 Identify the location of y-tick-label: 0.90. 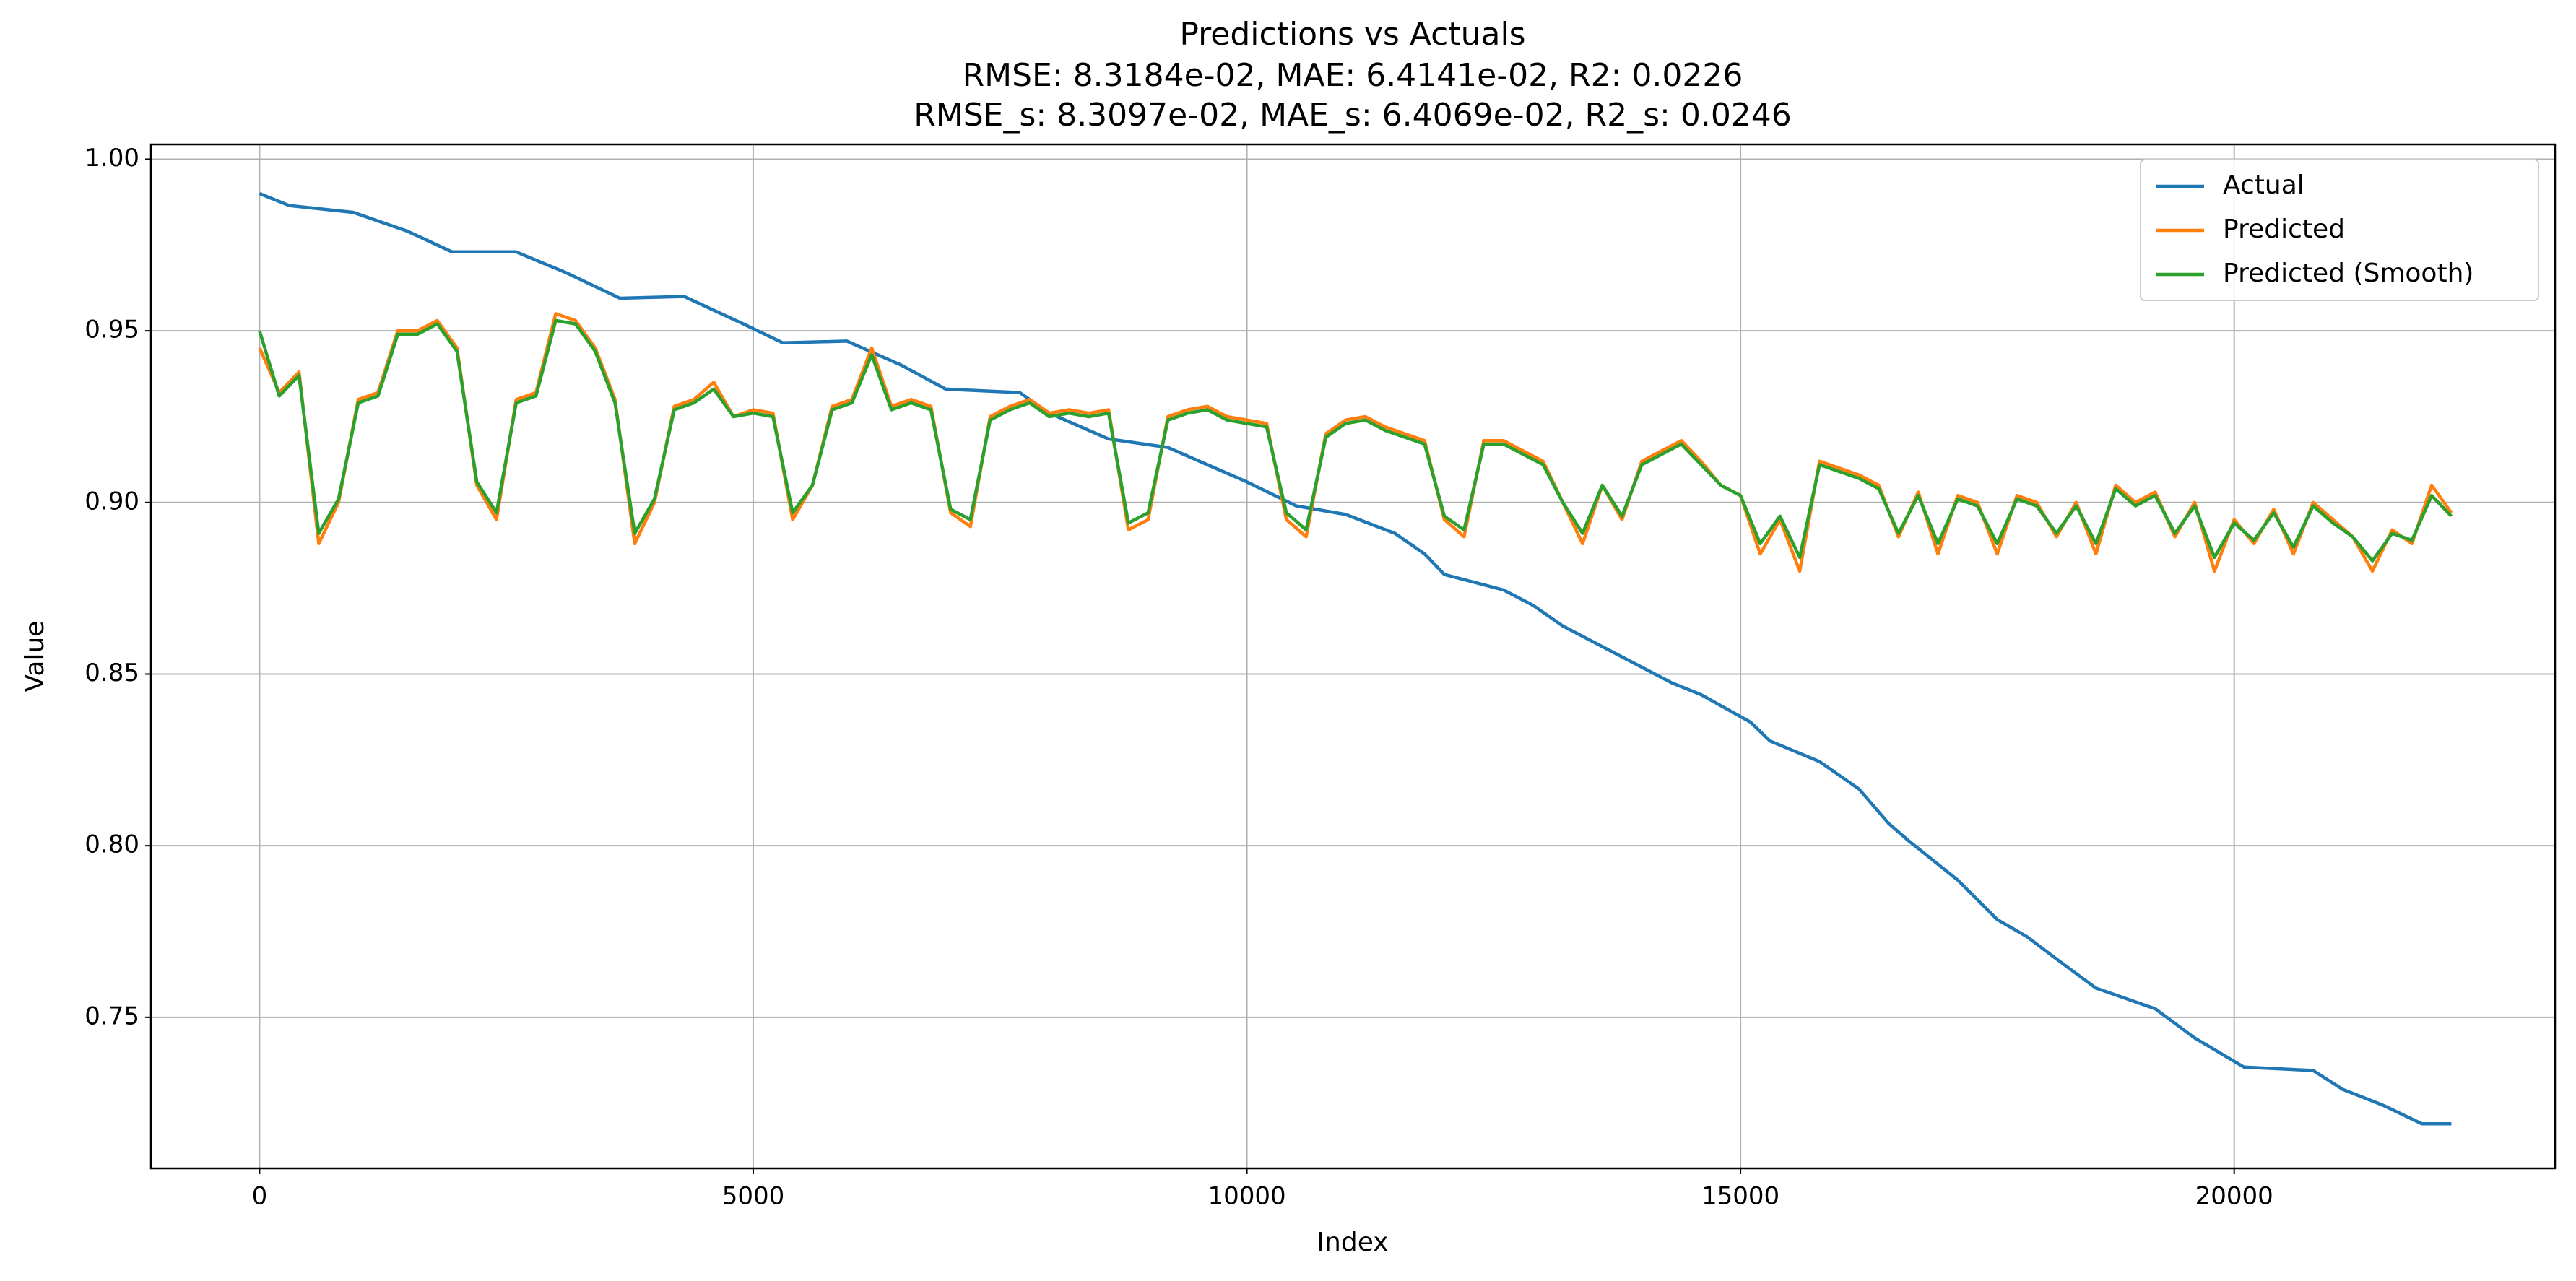
(111, 501).